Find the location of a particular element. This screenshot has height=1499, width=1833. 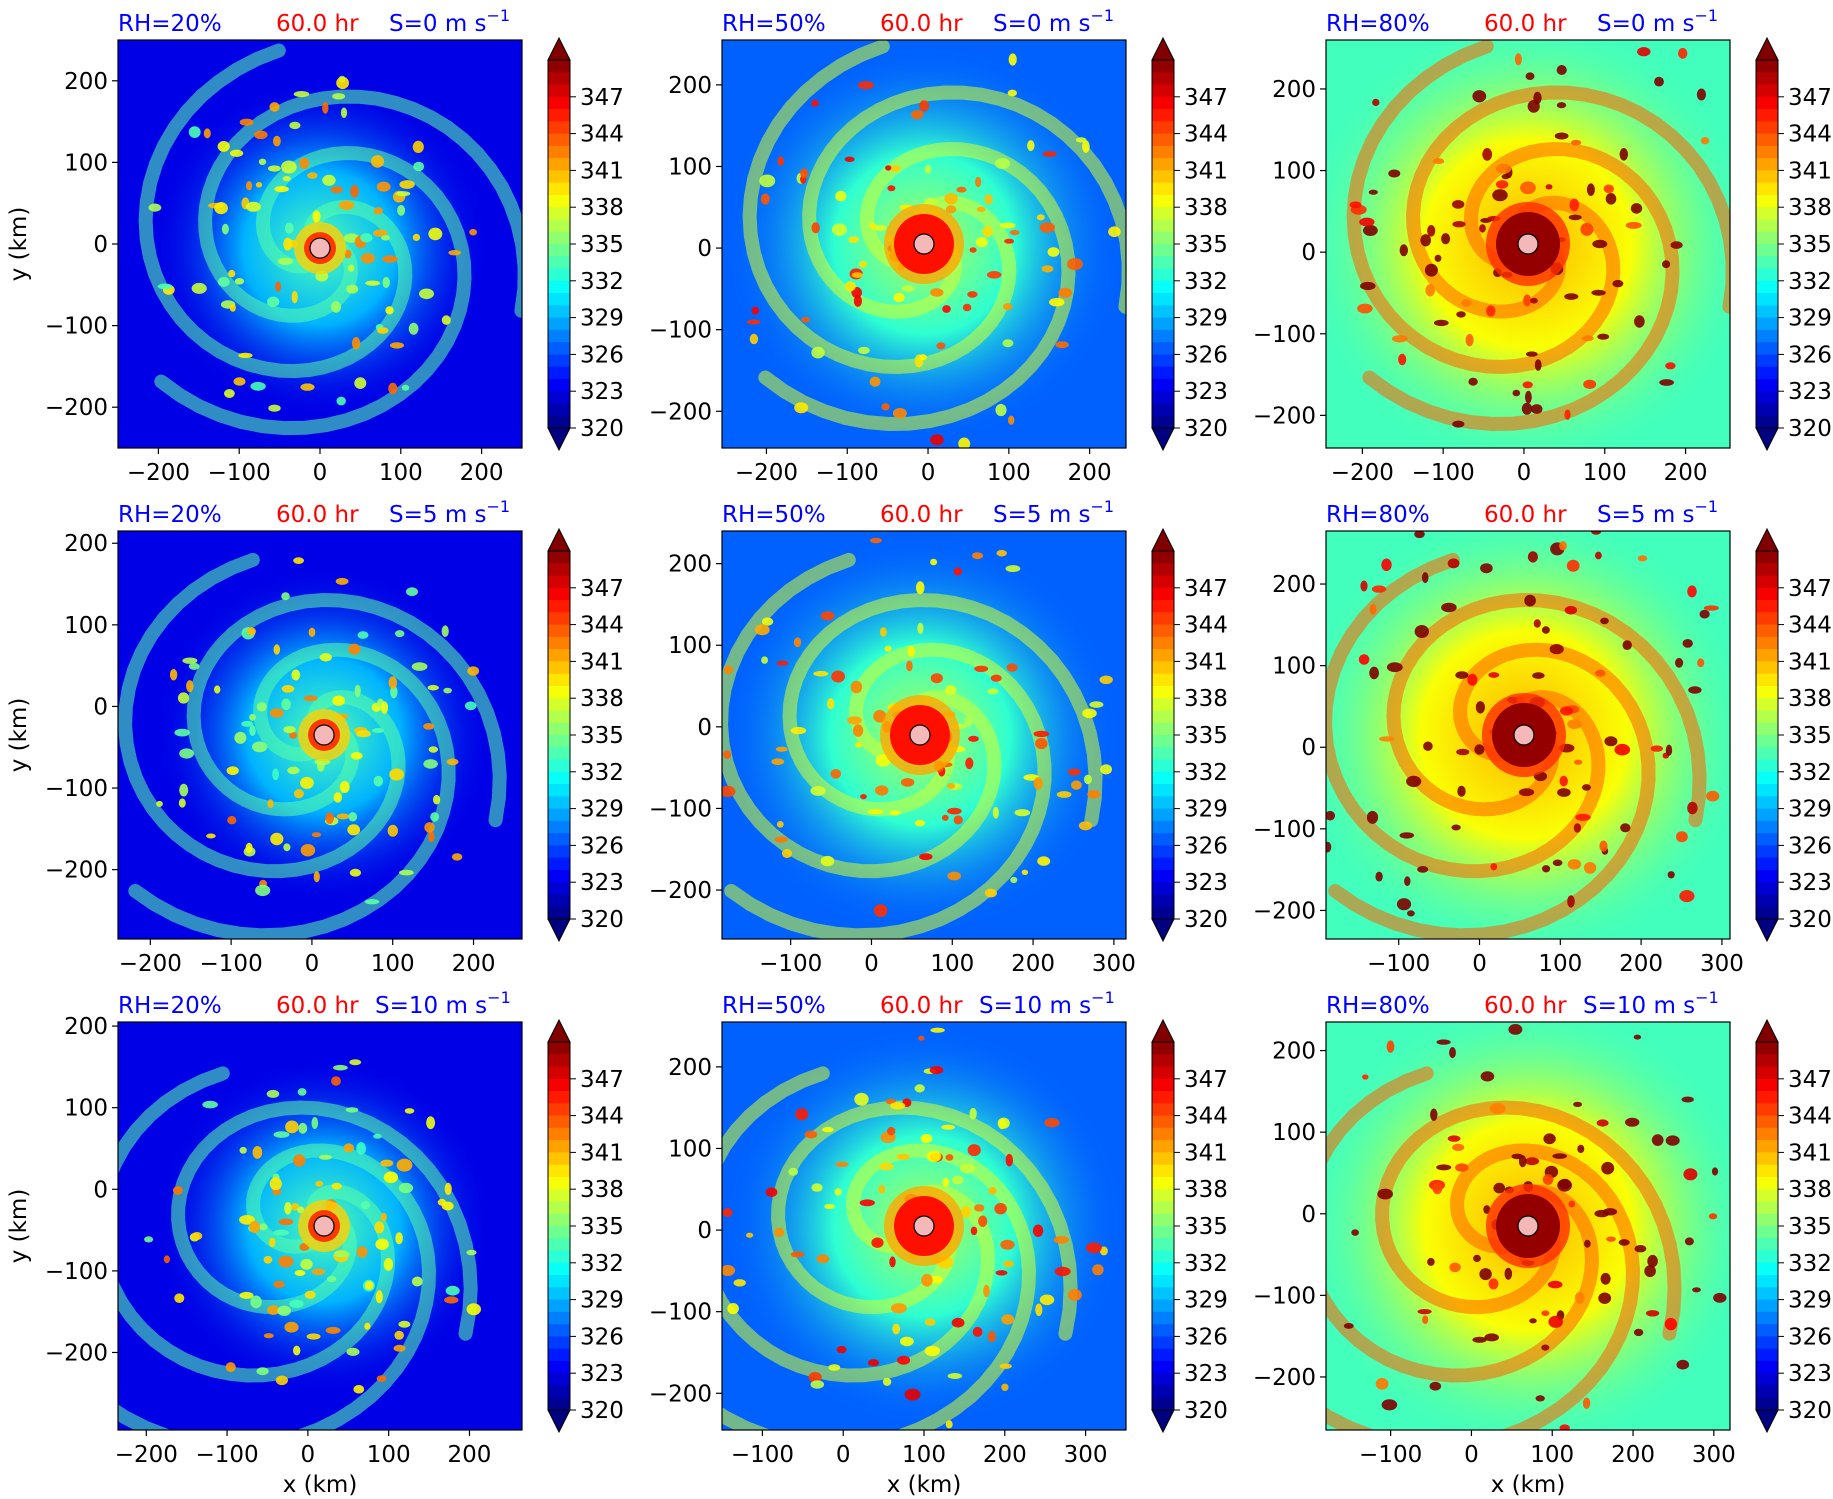

x-axis-label: x (km) is located at coordinates (924, 1485).